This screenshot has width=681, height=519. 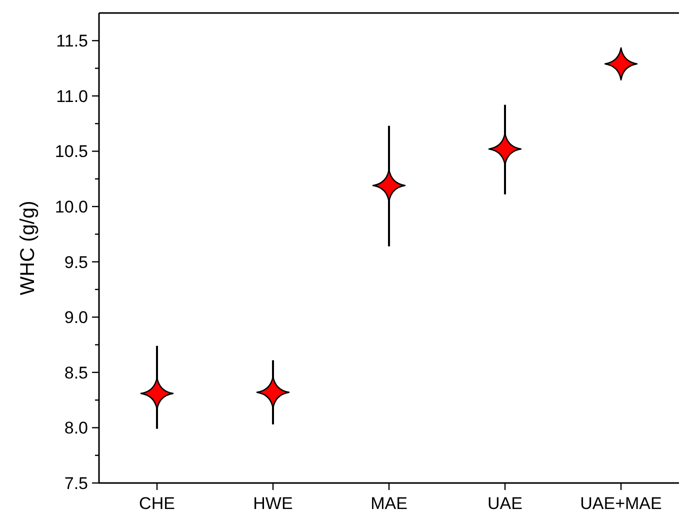 What do you see at coordinates (621, 503) in the screenshot?
I see `x-tick-label: UAE+MAE` at bounding box center [621, 503].